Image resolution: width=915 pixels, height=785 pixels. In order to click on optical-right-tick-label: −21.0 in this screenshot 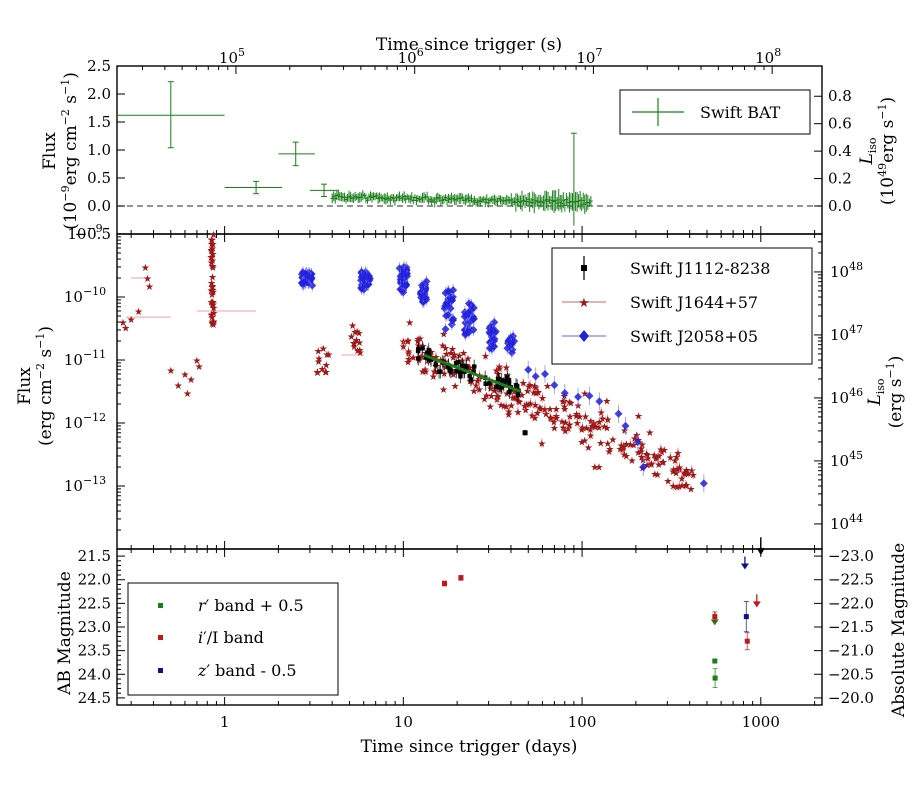, I will do `click(851, 651)`.